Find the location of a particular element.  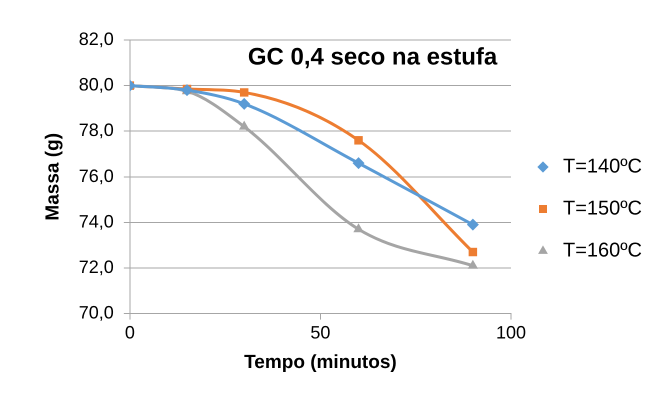

x-tick-label: 50 is located at coordinates (320, 332).